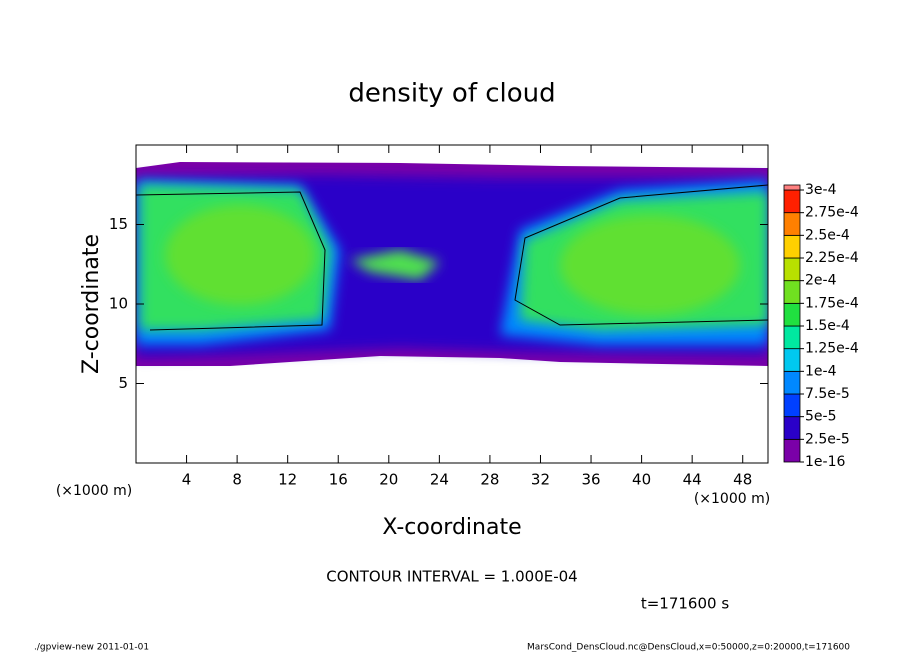 This screenshot has width=904, height=654. Describe the element at coordinates (827, 235) in the screenshot. I see `colorbar-label: 2.5e-4` at that location.